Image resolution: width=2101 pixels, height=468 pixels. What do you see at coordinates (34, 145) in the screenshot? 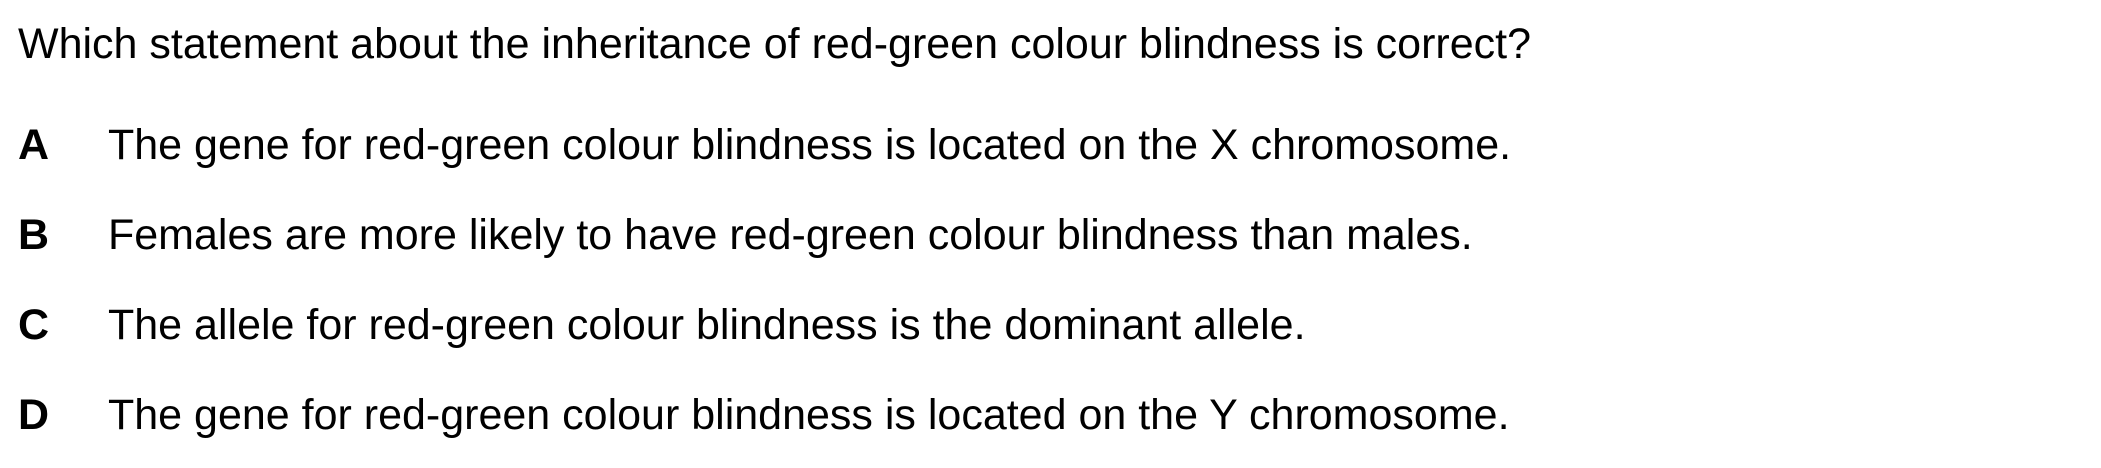
I see `option-letter: A` at bounding box center [34, 145].